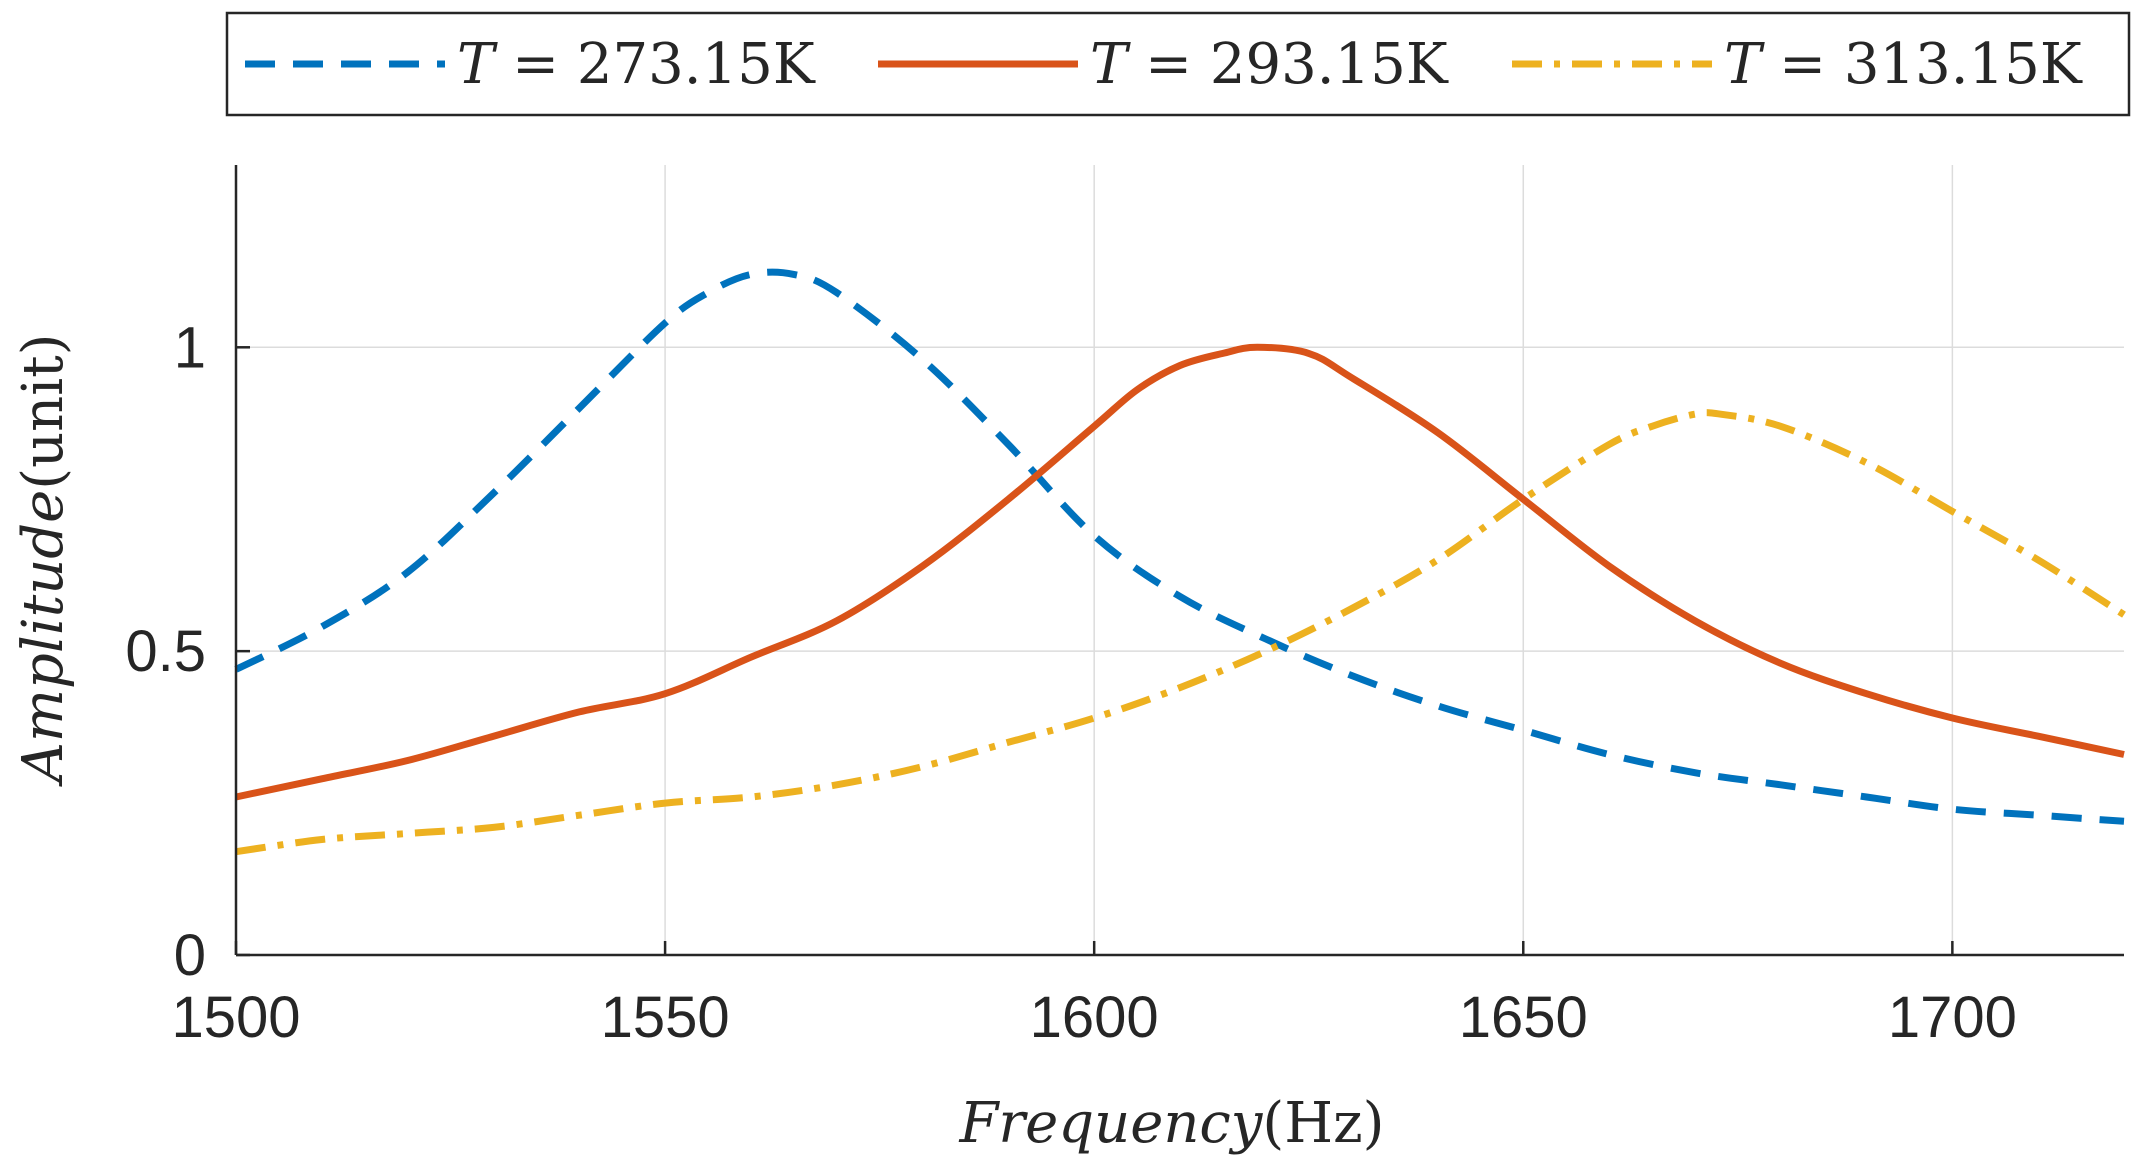 Image resolution: width=2144 pixels, height=1171 pixels. What do you see at coordinates (535, 64) in the screenshot?
I see `legend-eq-0: =` at bounding box center [535, 64].